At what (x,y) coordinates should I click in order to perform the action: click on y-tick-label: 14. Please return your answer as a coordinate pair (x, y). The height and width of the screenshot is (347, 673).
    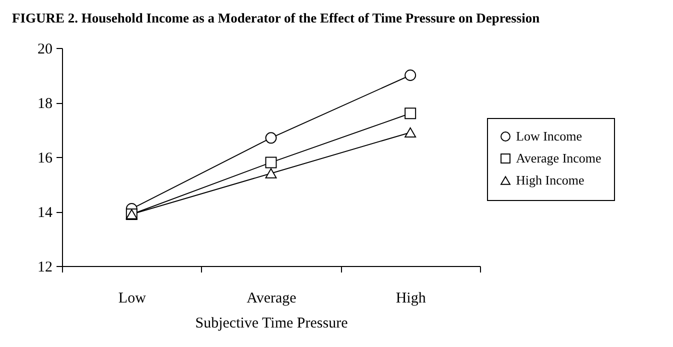
    Looking at the image, I should click on (45, 213).